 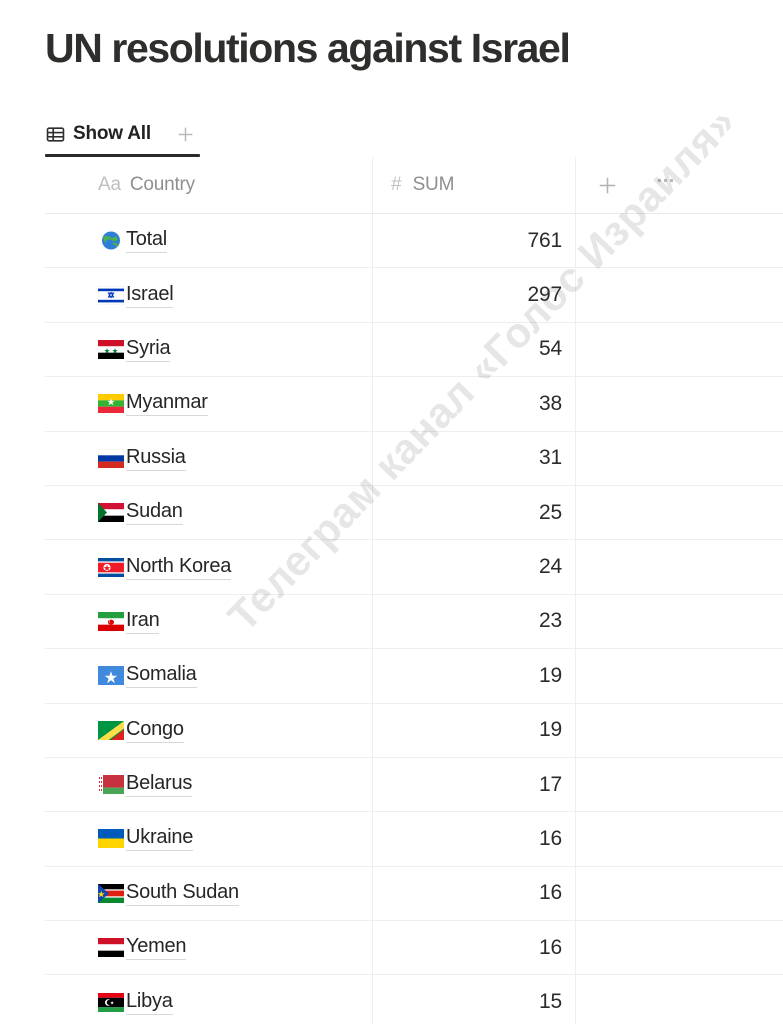 What do you see at coordinates (474, 295) in the screenshot?
I see `cell-sum: 297` at bounding box center [474, 295].